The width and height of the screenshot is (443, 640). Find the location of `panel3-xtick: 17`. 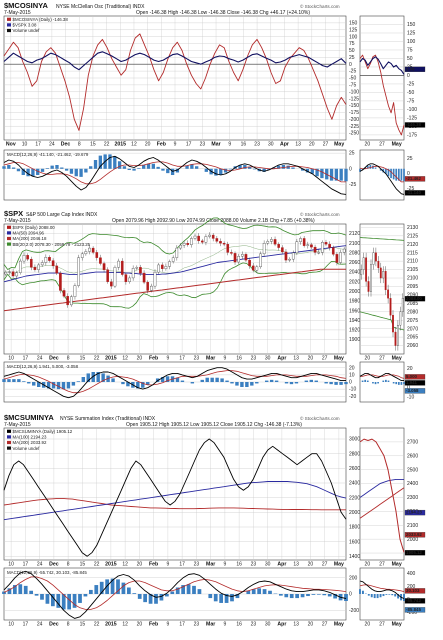

panel3-xtick: 17 is located at coordinates (182, 565).